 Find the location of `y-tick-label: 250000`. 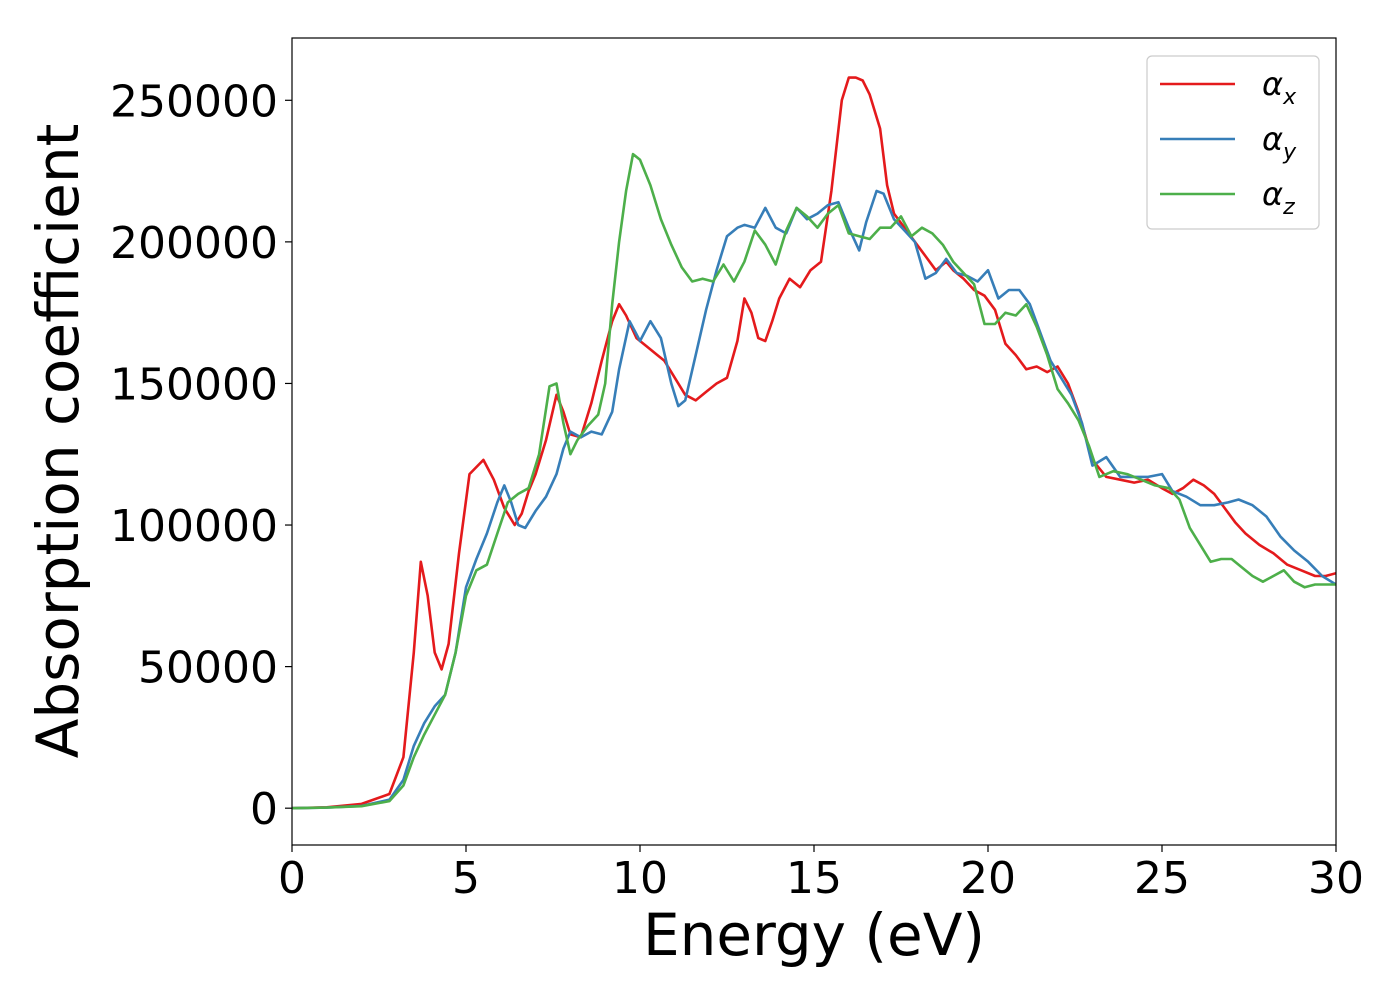

y-tick-label: 250000 is located at coordinates (194, 101).